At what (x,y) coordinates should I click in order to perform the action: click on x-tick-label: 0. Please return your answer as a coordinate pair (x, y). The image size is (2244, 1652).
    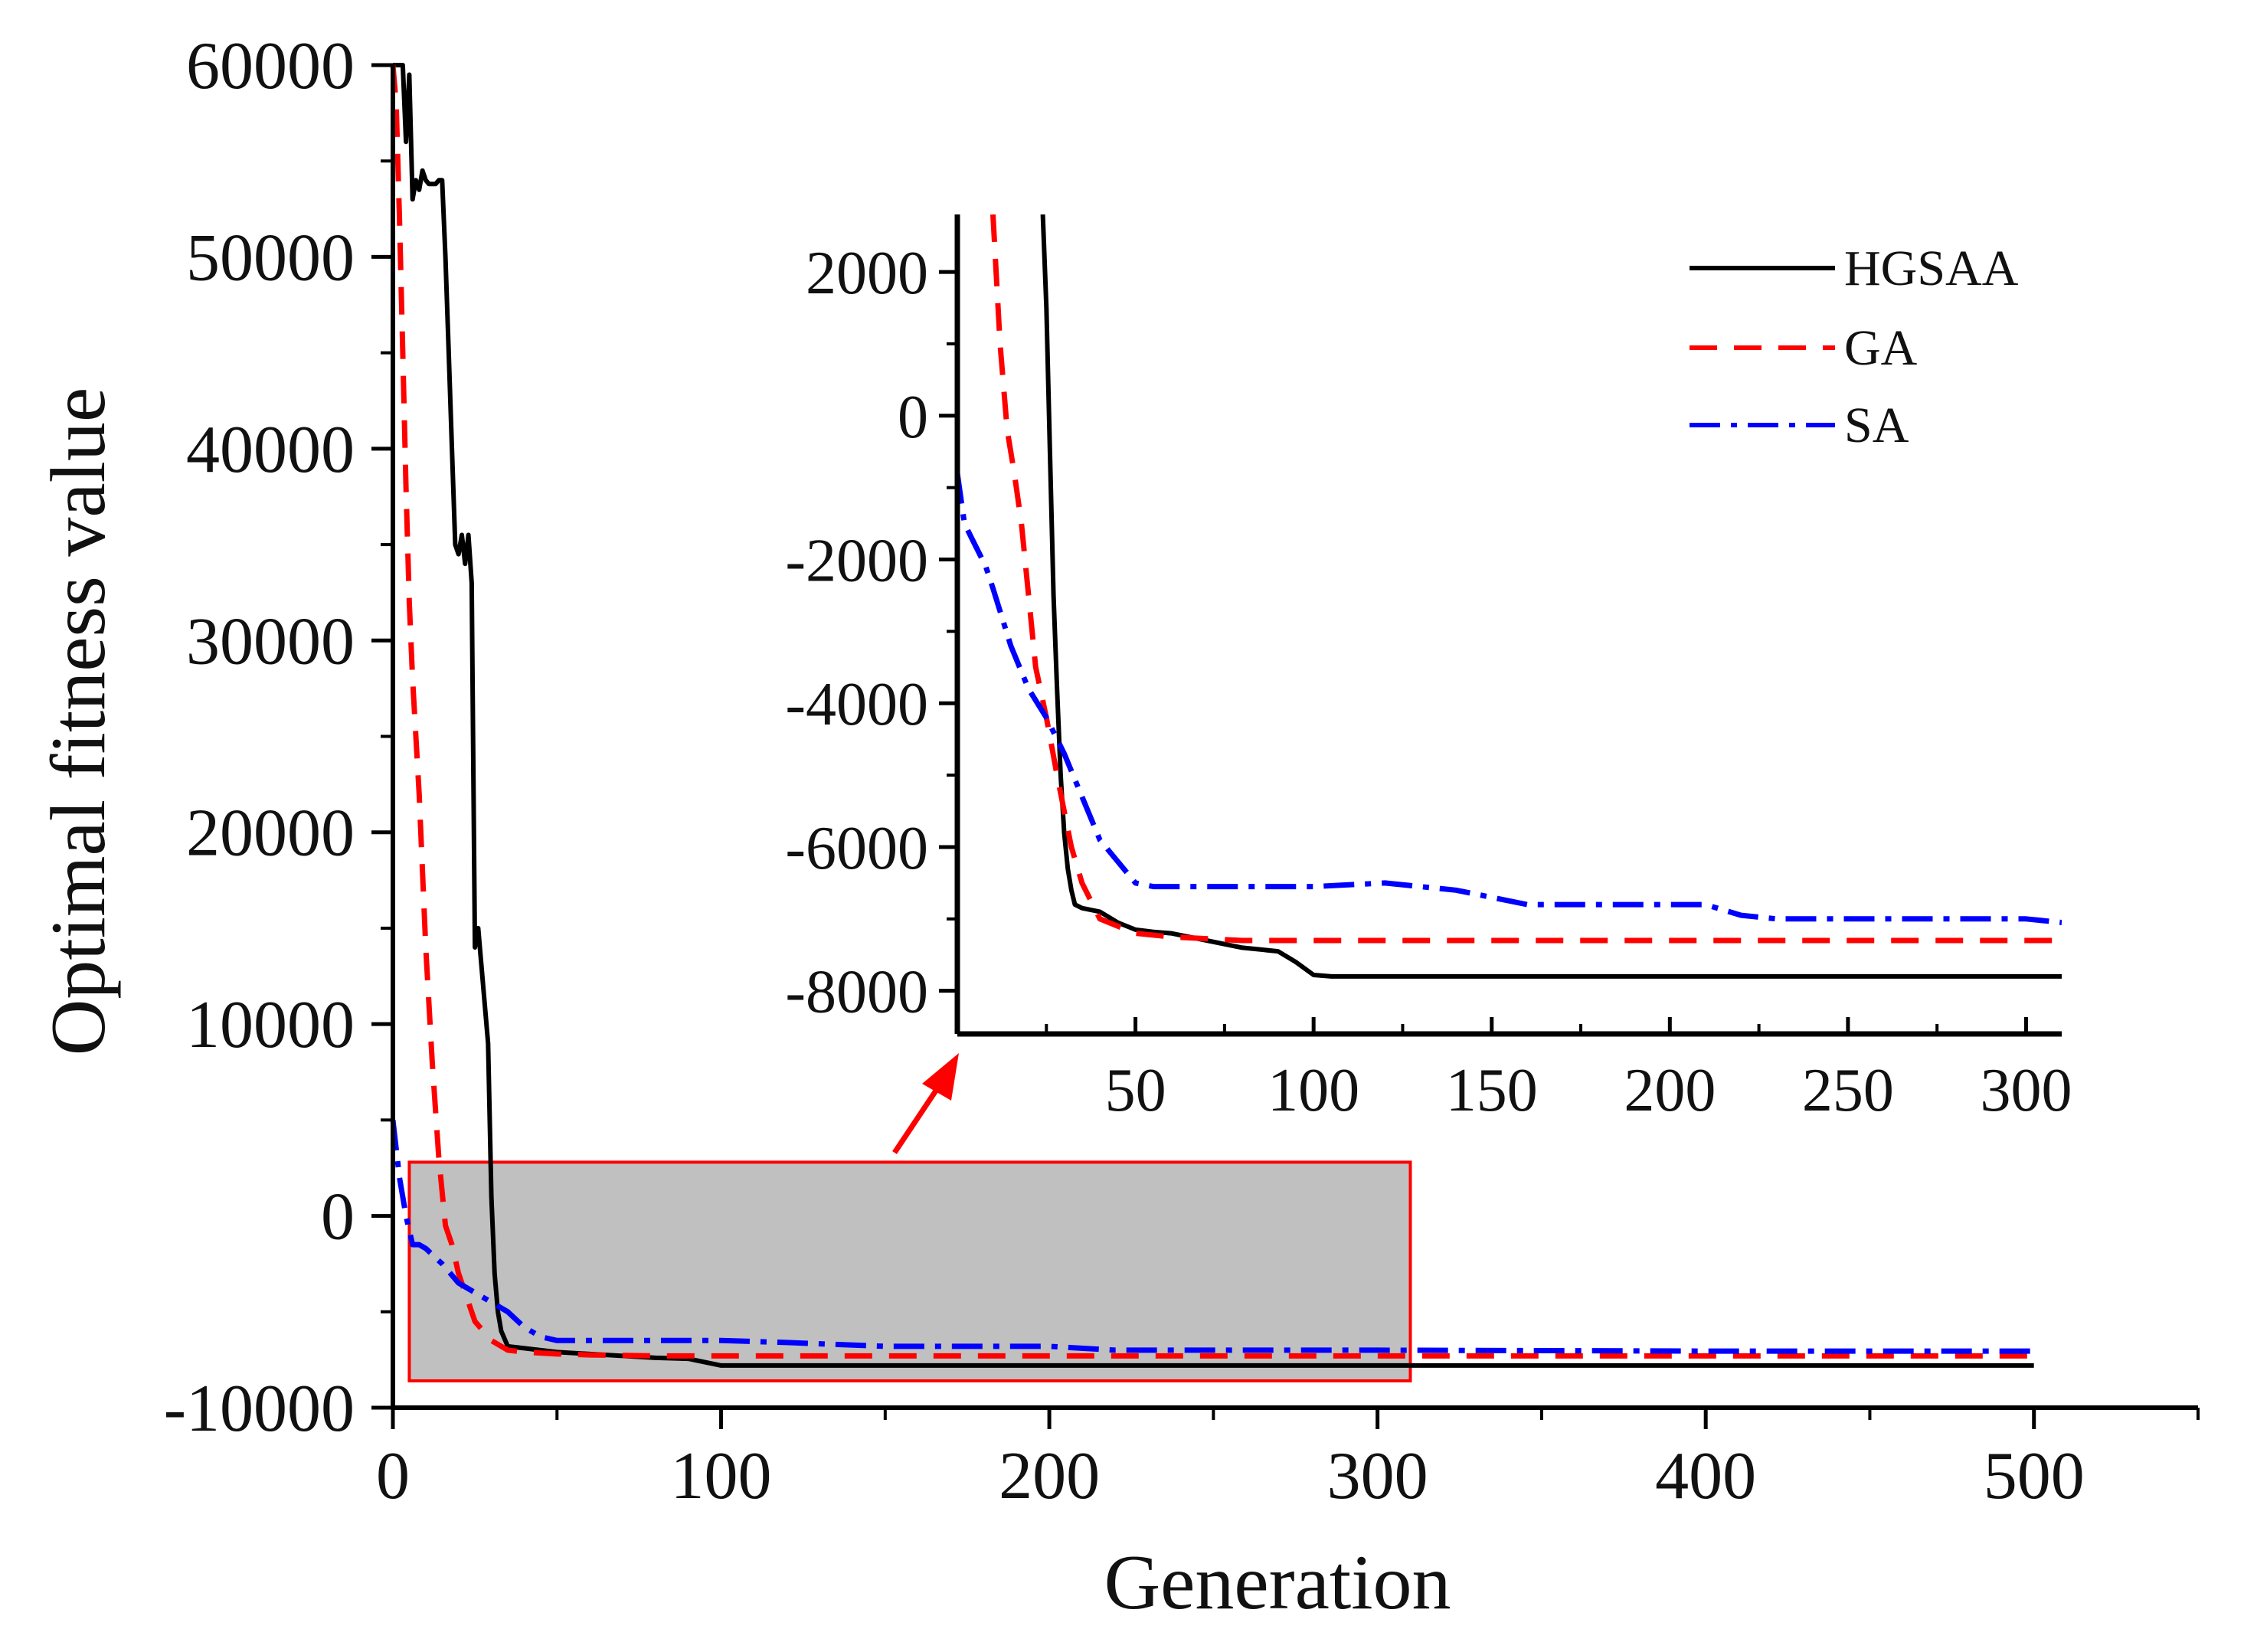
    Looking at the image, I should click on (393, 1476).